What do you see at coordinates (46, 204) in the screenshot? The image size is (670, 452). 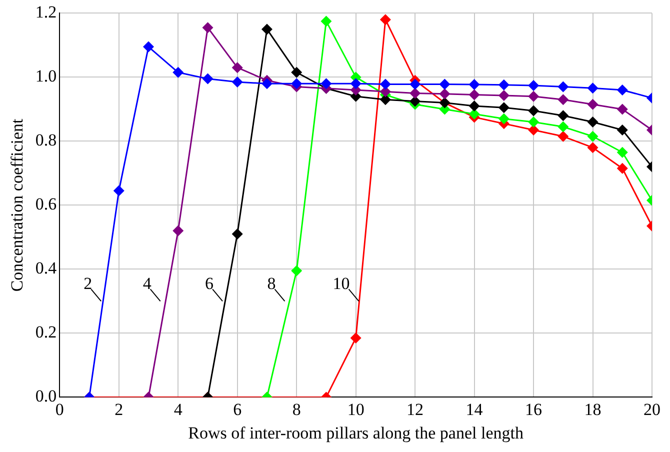 I see `y-tick-label: 0.6` at bounding box center [46, 204].